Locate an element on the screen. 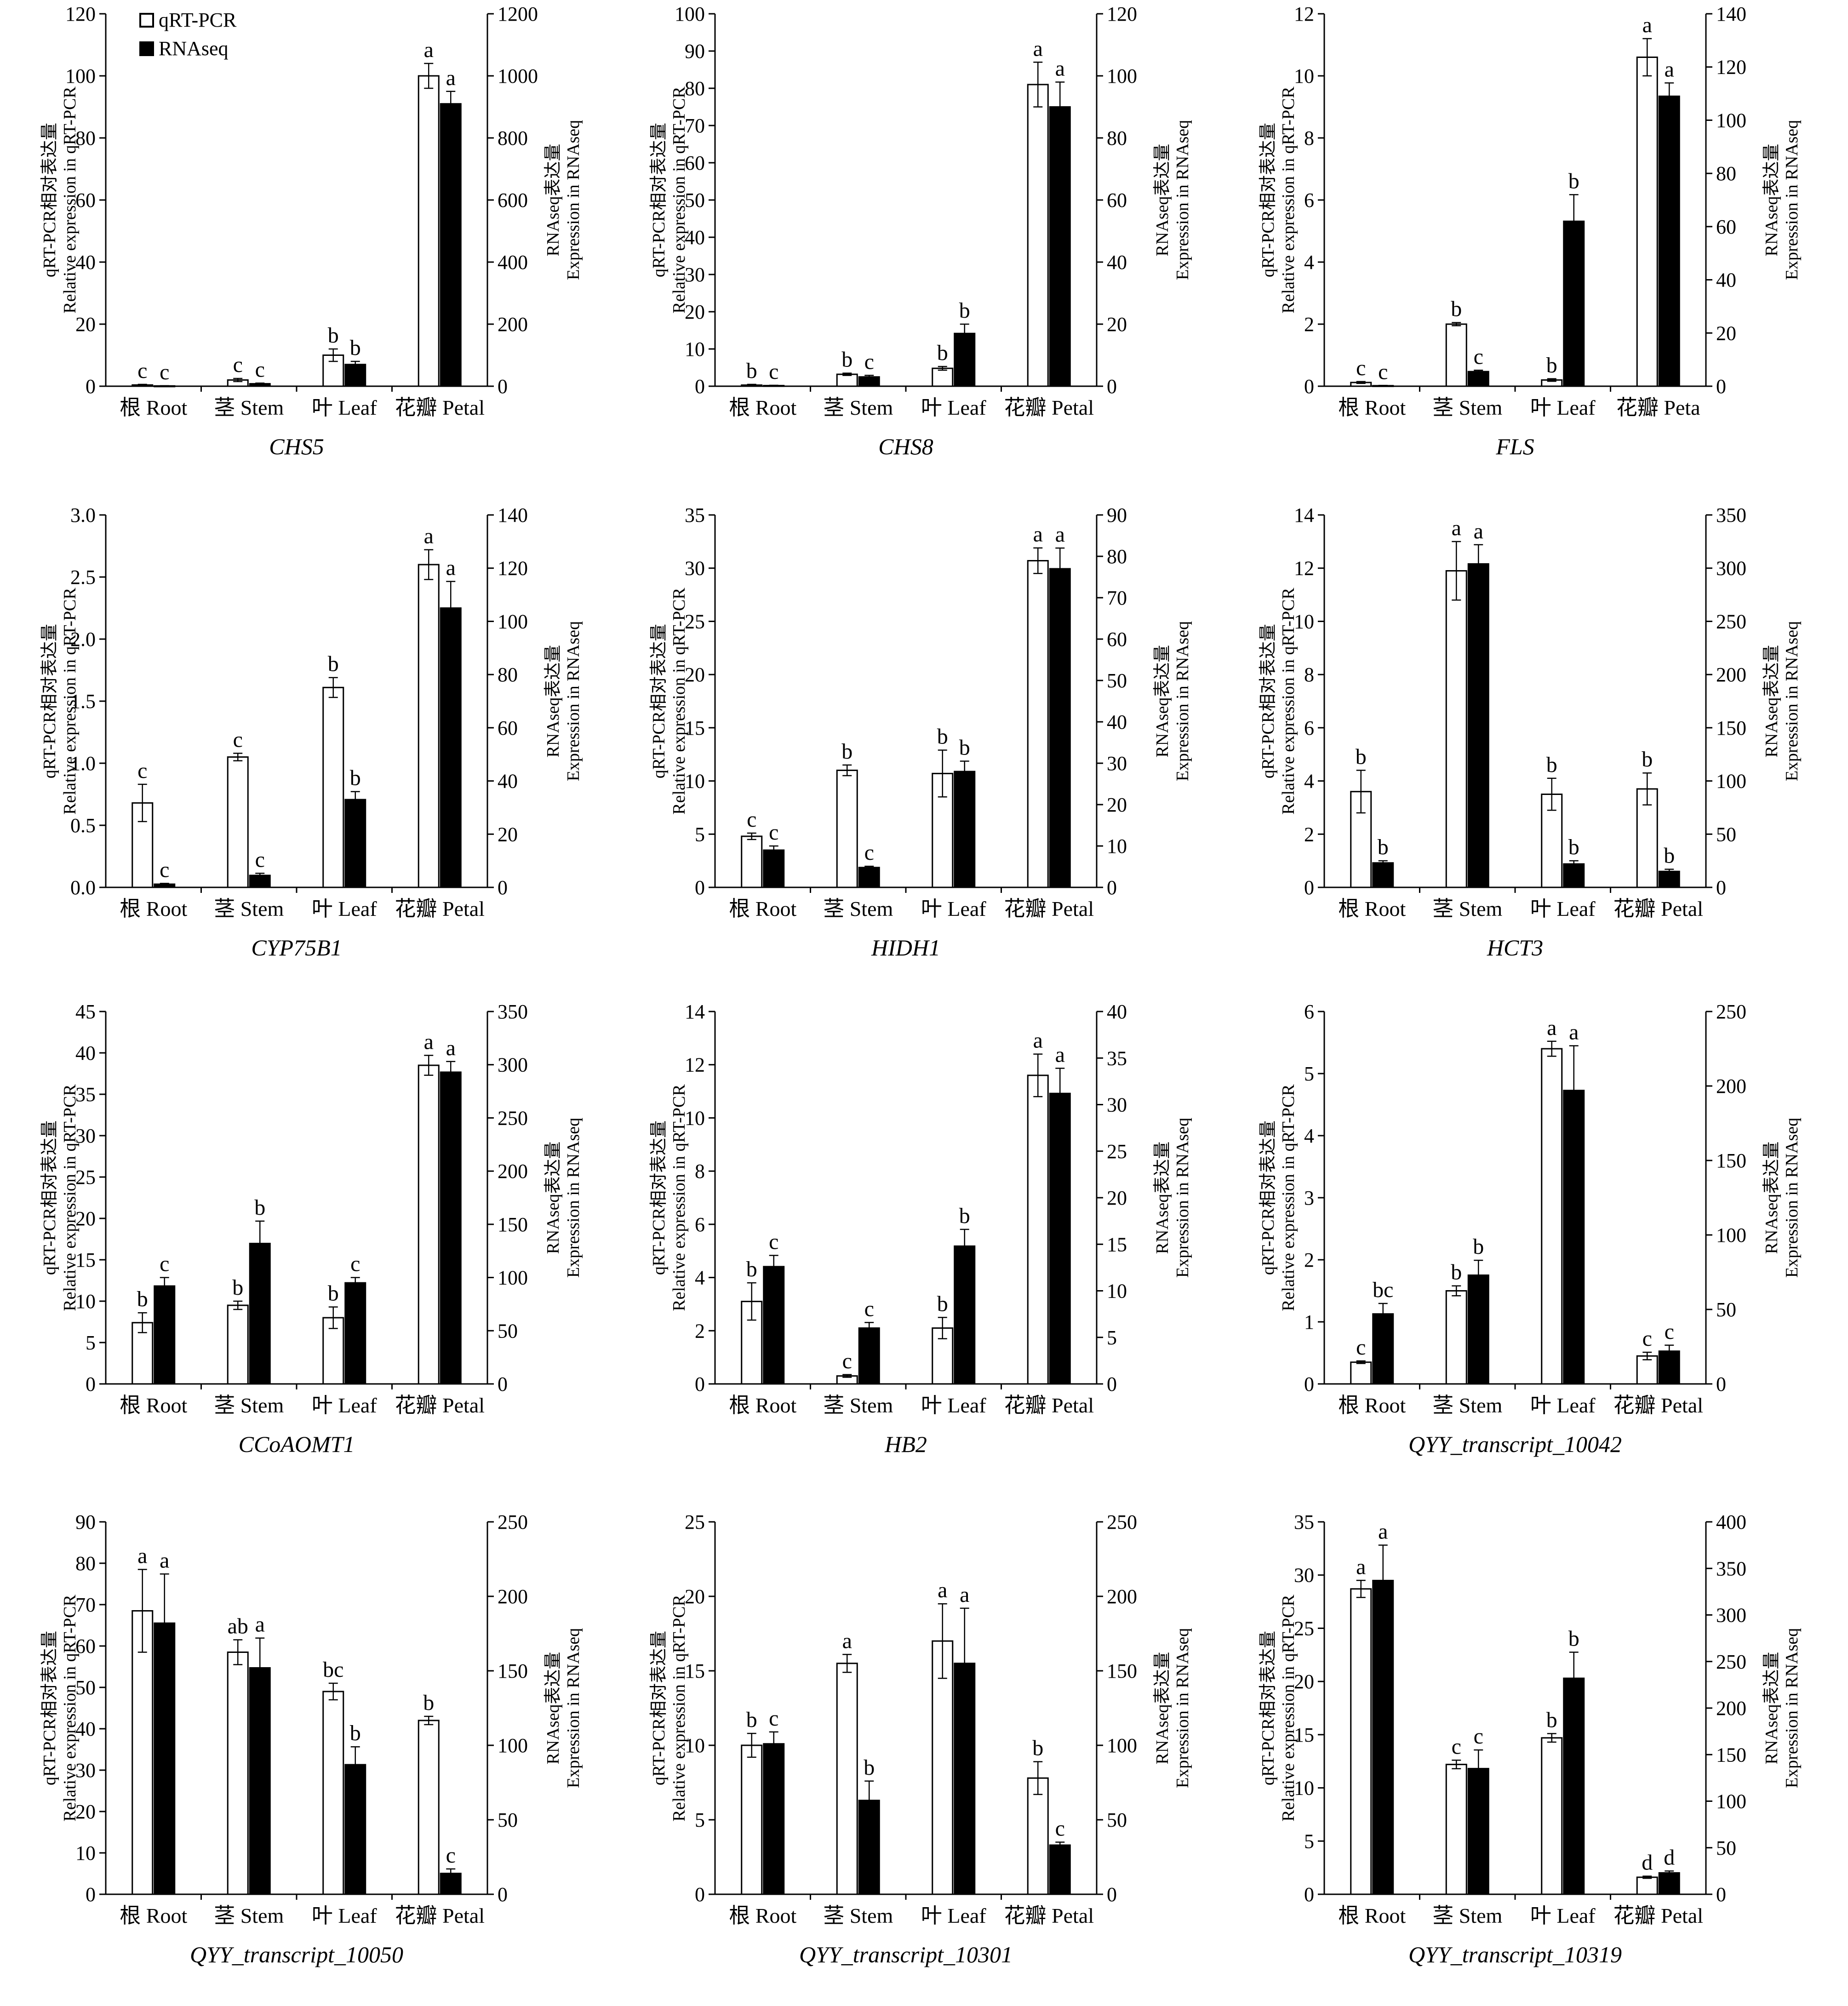 The width and height of the screenshot is (1848, 2006). right-tick-label: 1200 is located at coordinates (518, 14).